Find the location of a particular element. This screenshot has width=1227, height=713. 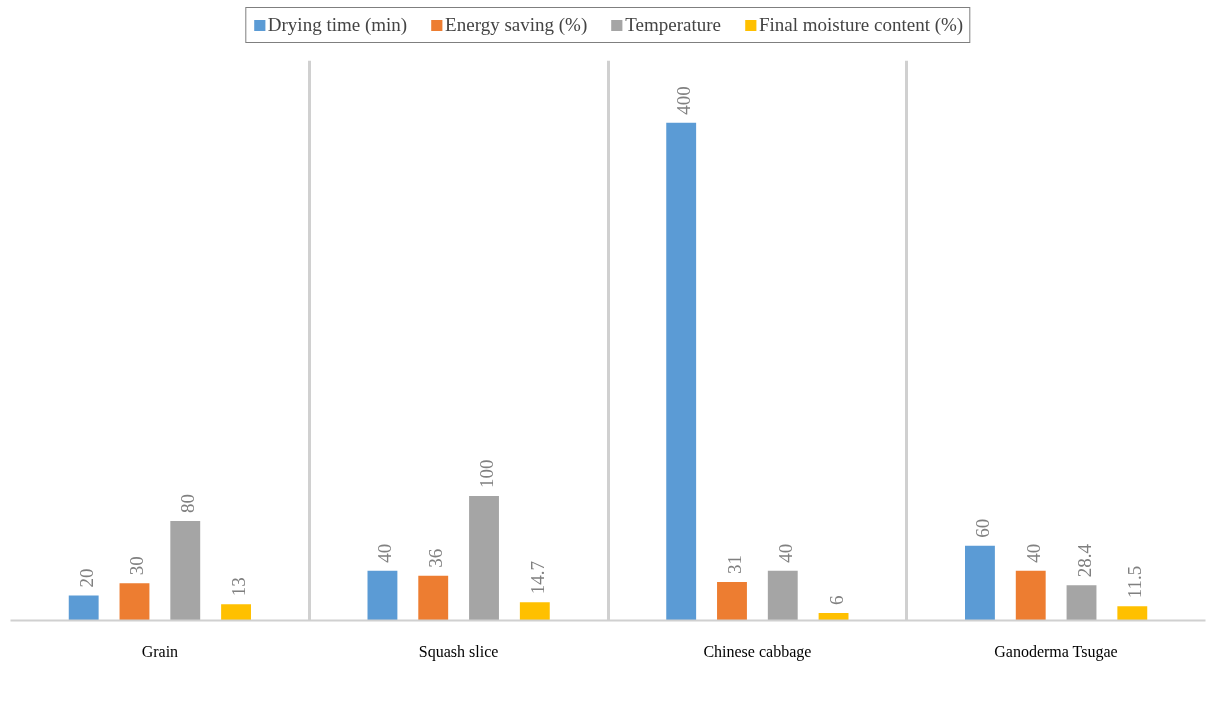

data-label: 30 is located at coordinates (137, 566).